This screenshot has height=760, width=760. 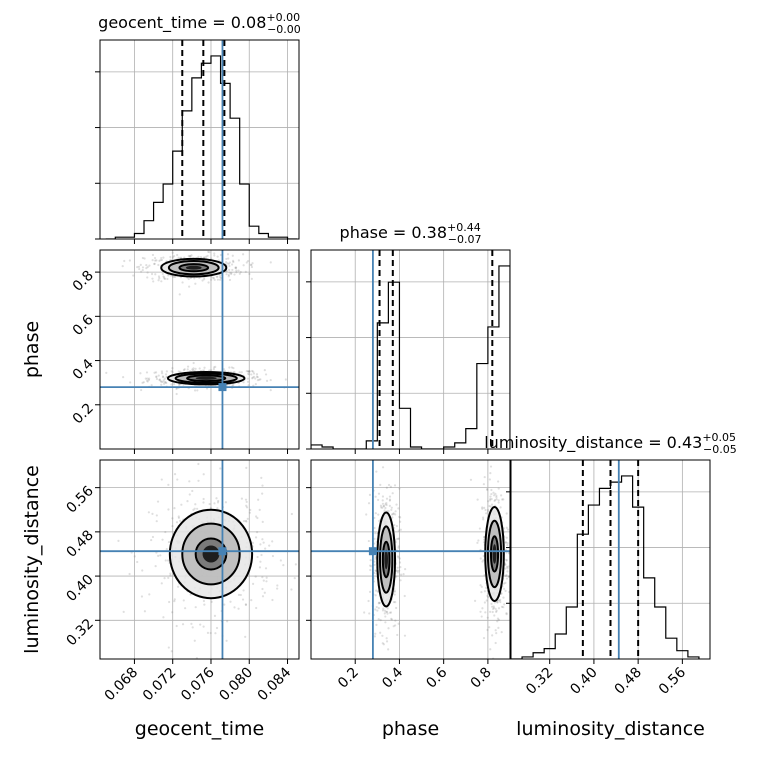 I want to click on y-tick-label-phase: 0.8, so click(x=83, y=281).